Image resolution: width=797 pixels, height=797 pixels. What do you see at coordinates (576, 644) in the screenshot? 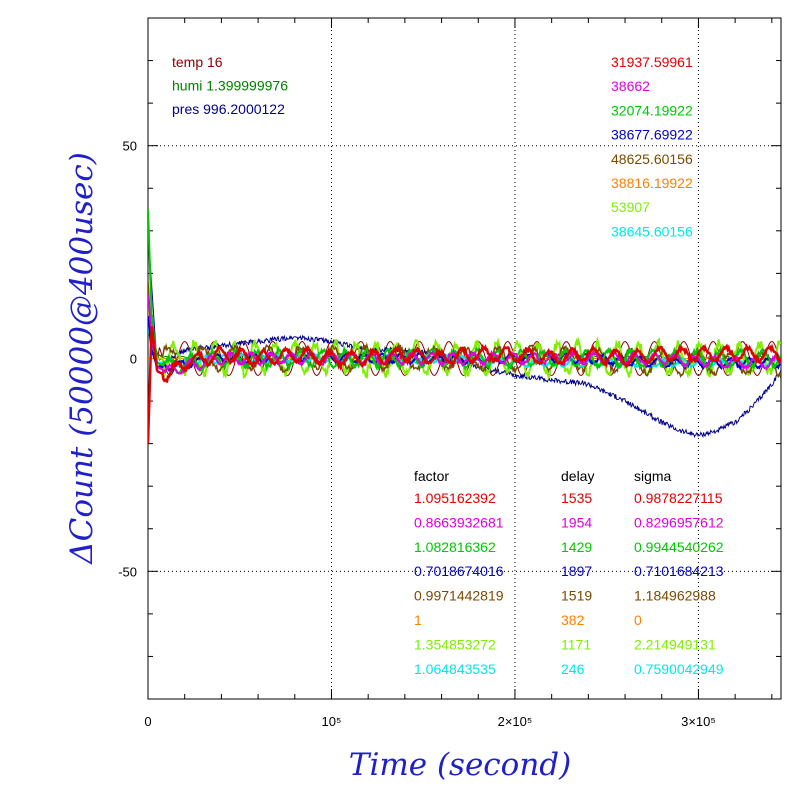
I see `table-cell-delay: 1171` at bounding box center [576, 644].